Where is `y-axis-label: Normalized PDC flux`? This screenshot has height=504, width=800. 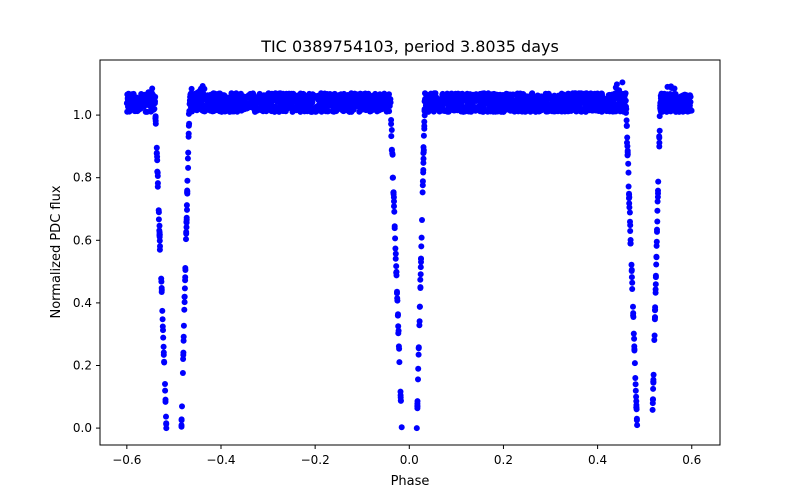
y-axis-label: Normalized PDC flux is located at coordinates (56, 251).